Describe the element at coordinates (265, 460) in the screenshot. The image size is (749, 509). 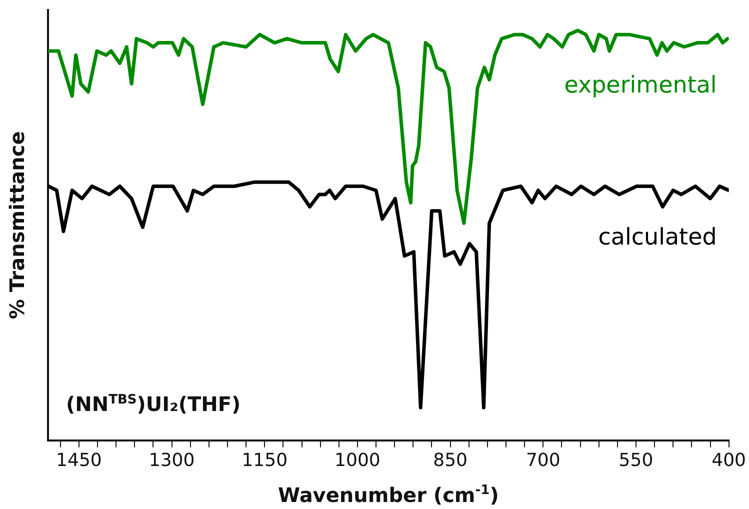
I see `x-tick-label: 1150` at that location.